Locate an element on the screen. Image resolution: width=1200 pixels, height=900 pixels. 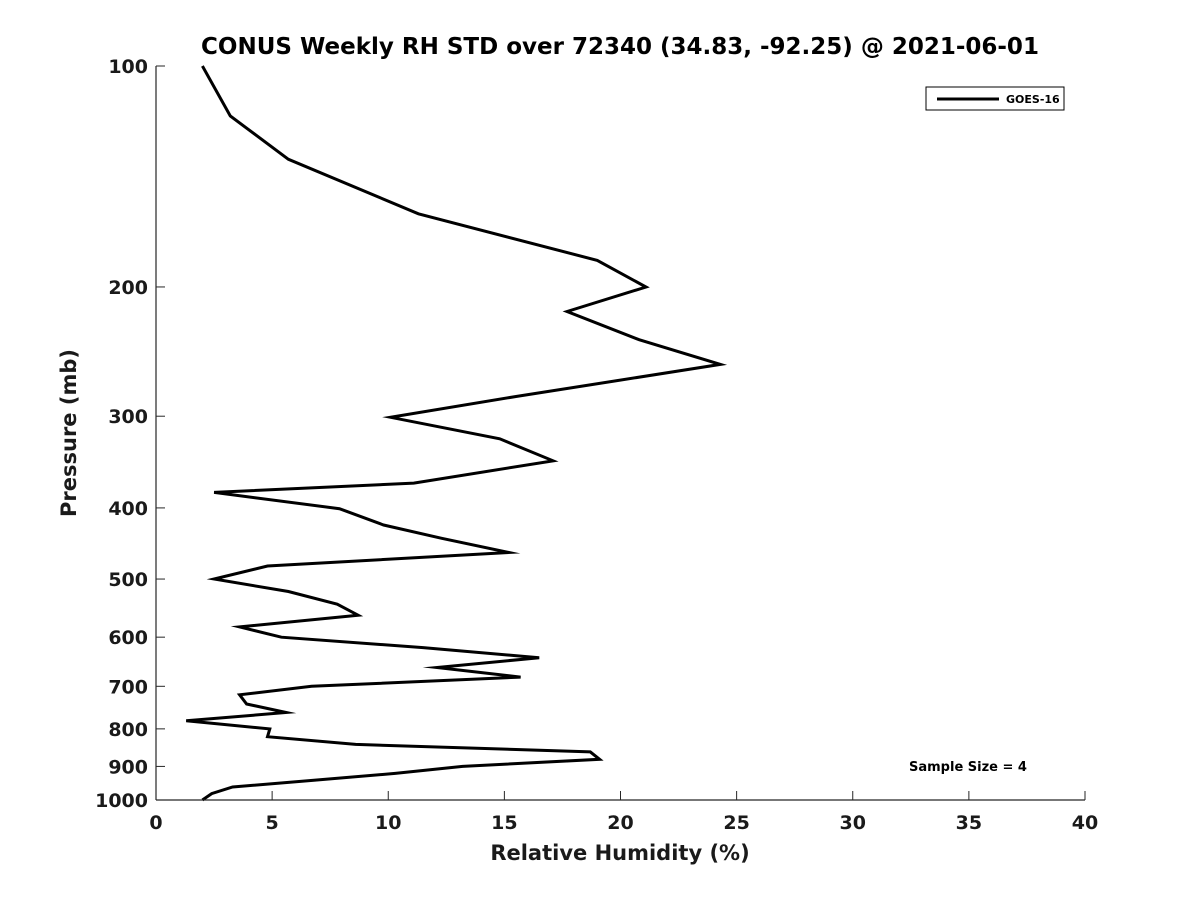
y-tick-label: 900 is located at coordinates (128, 767).